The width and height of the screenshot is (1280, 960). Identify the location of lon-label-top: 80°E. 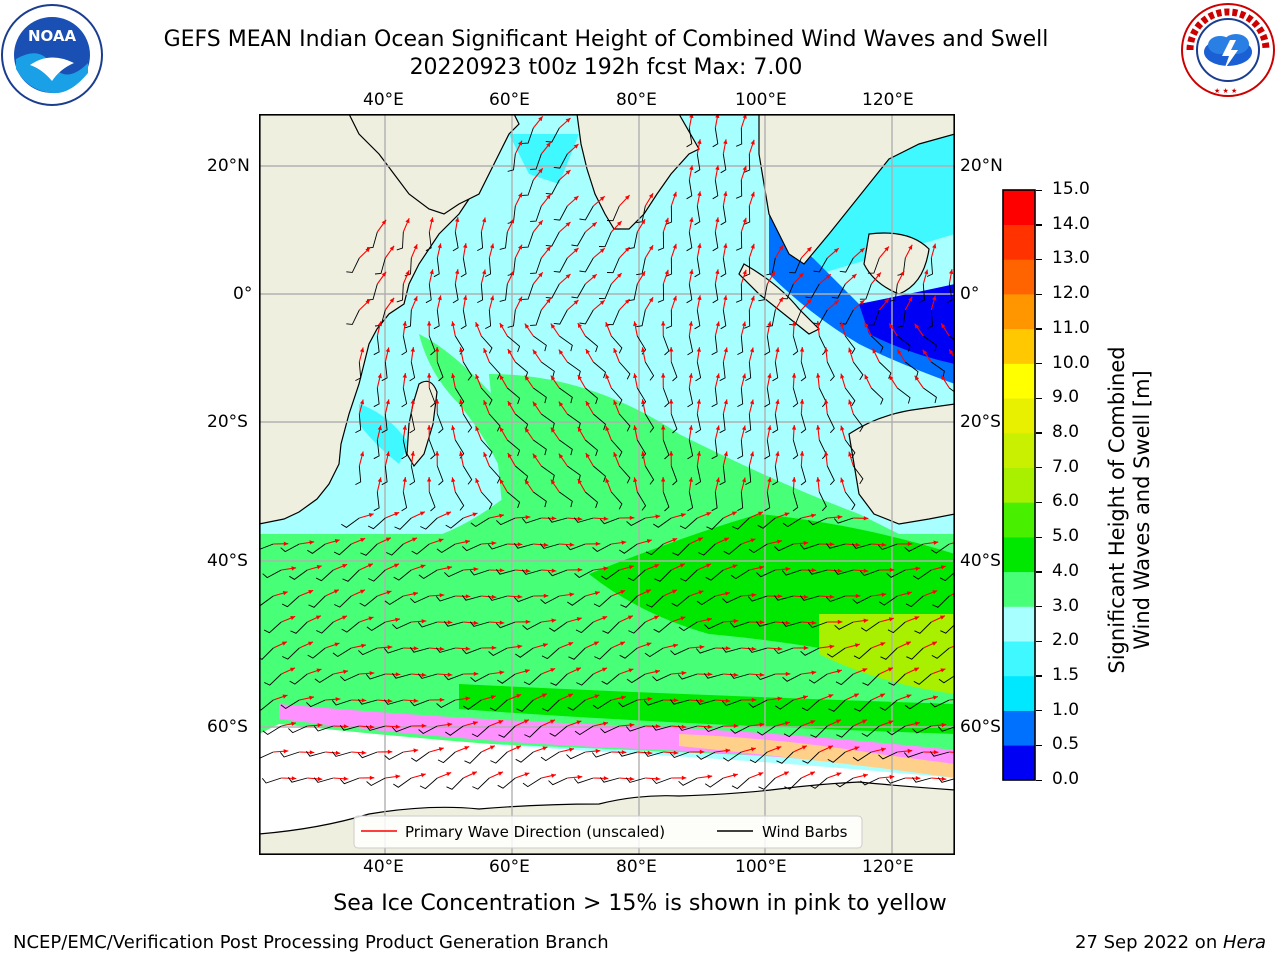
(636, 100).